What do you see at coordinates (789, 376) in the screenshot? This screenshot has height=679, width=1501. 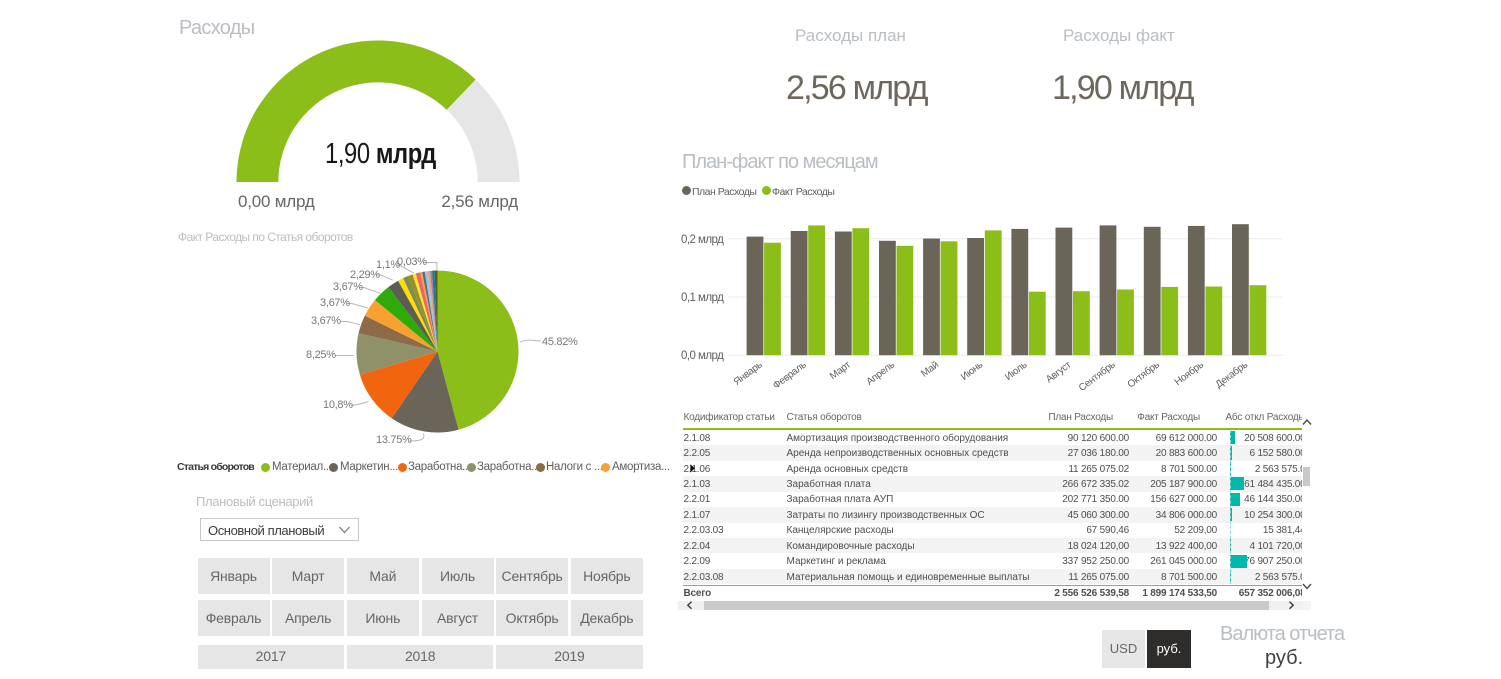 I see `svg-text: Февраль` at bounding box center [789, 376].